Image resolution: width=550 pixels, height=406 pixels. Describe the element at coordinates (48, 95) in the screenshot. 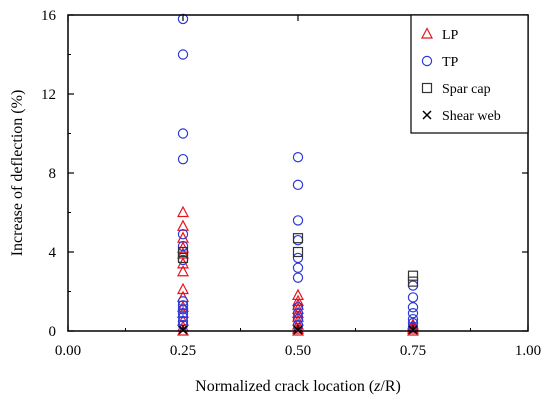

I see `y-tick-label: 12` at that location.